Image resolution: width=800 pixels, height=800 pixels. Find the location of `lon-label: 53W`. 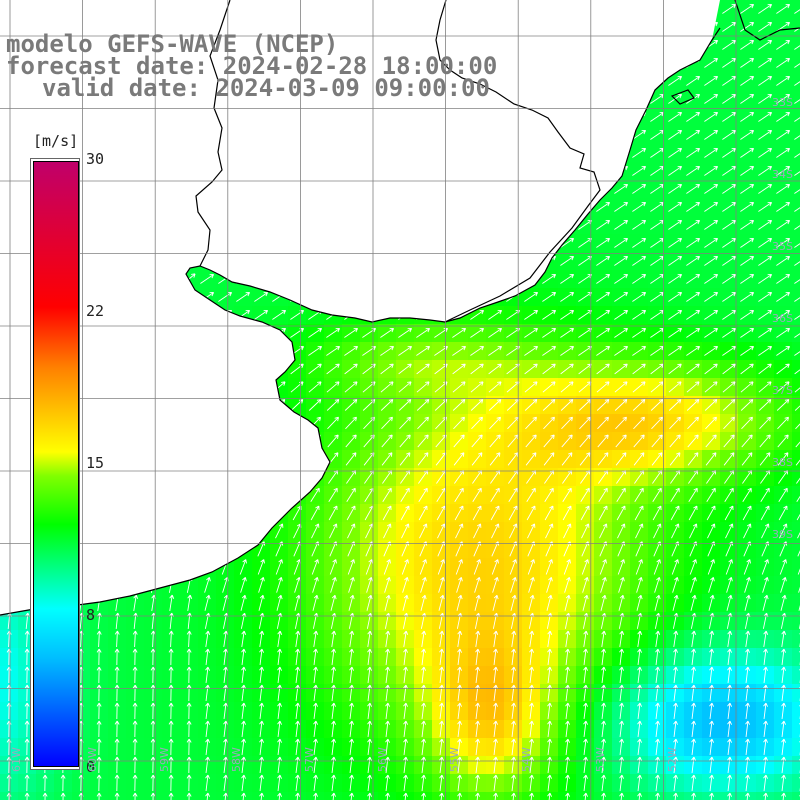

lon-label: 53W is located at coordinates (600, 759).